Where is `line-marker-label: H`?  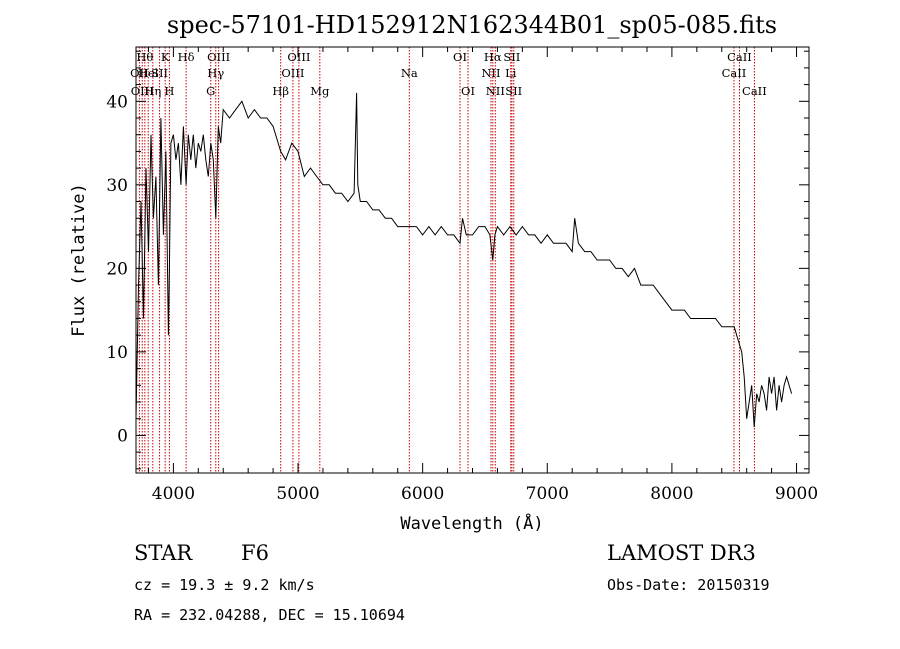 line-marker-label: H is located at coordinates (169, 91).